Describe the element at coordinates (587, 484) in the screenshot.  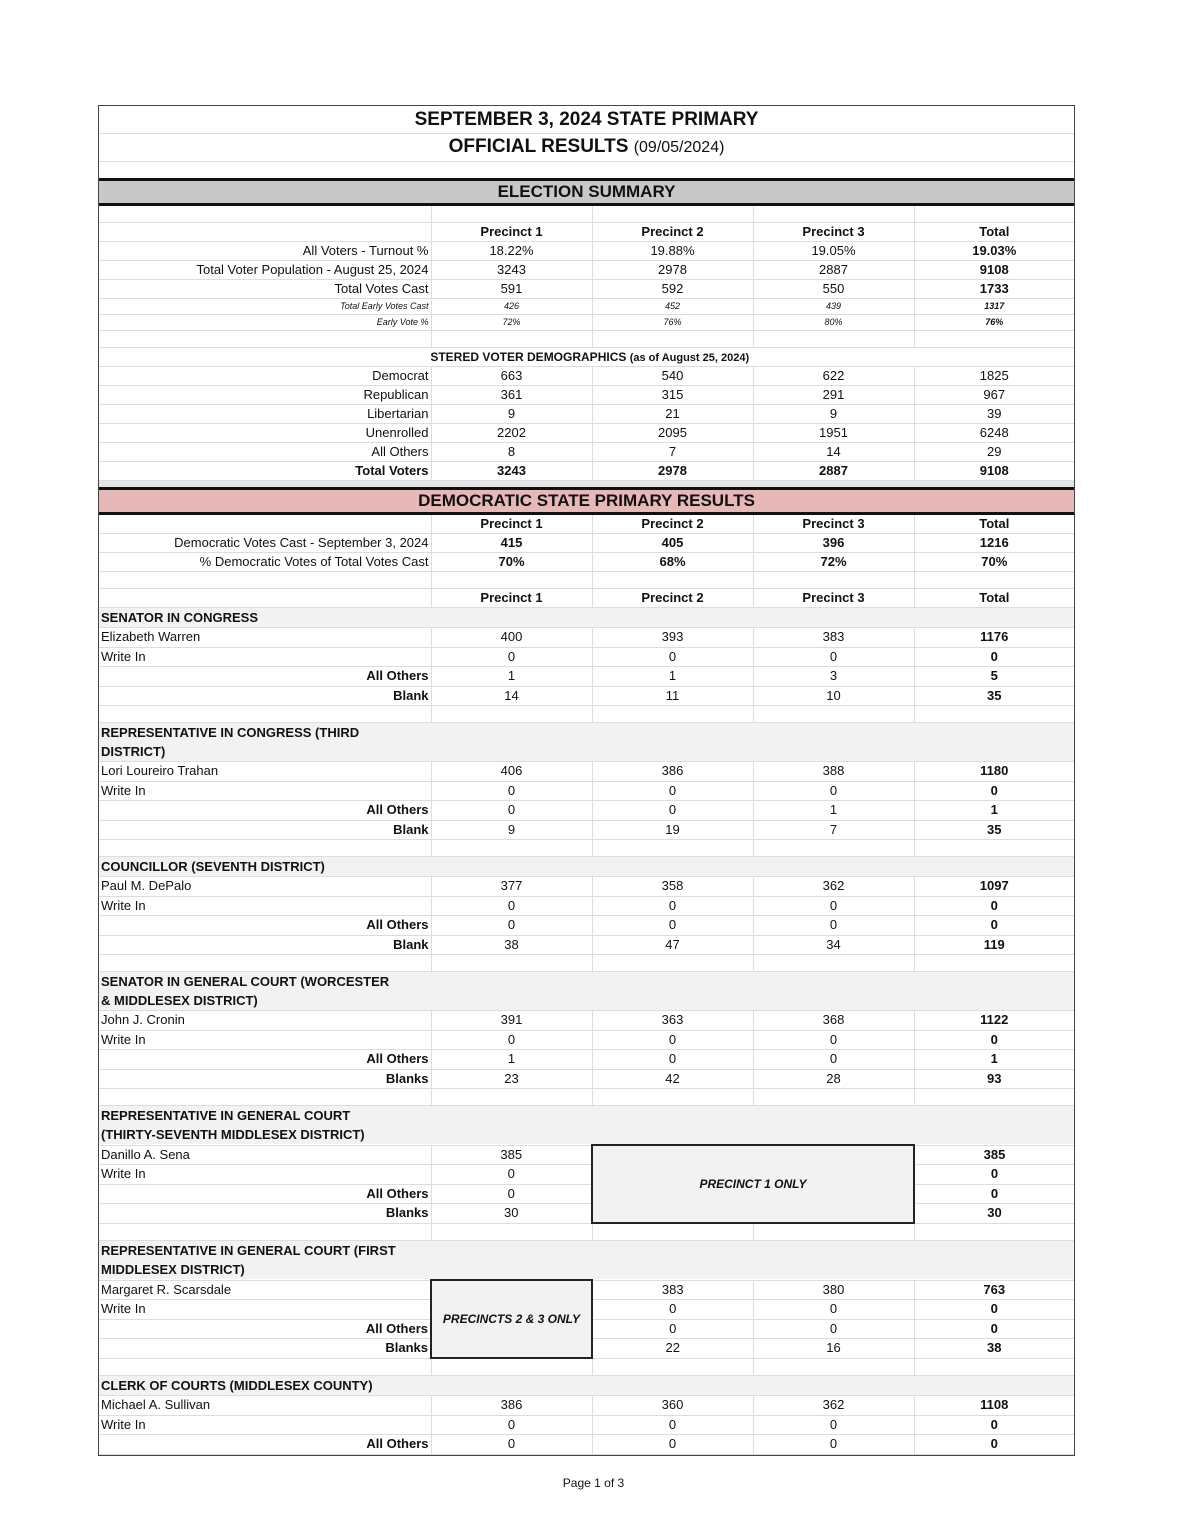
I see `divider-strip` at that location.